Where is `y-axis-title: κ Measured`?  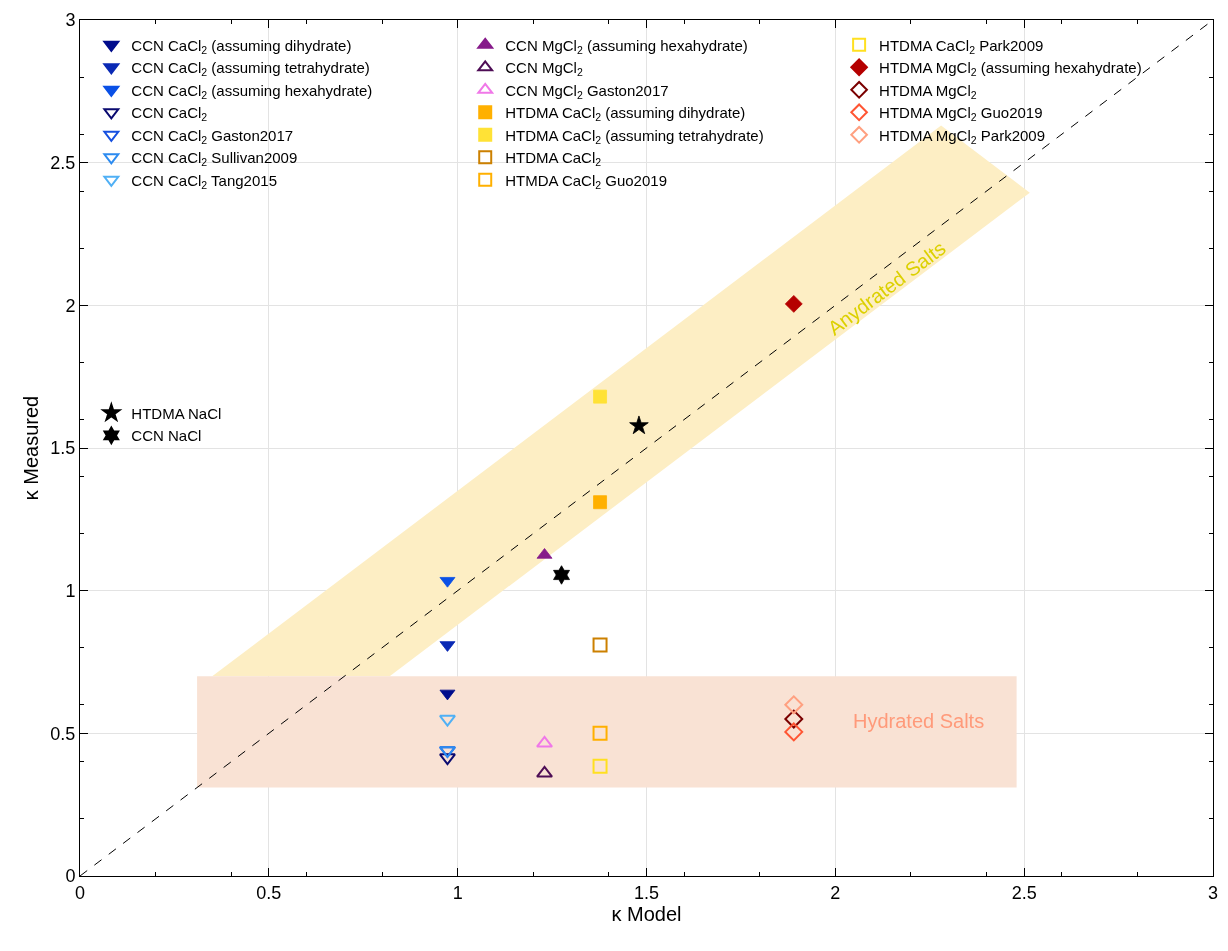 y-axis-title: κ Measured is located at coordinates (30, 448).